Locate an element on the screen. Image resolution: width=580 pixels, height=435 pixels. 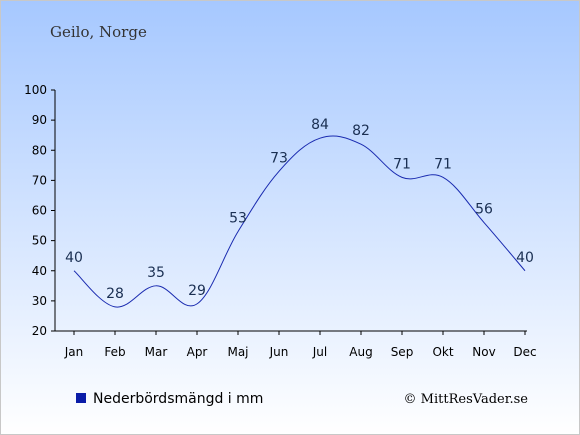
legend-marker is located at coordinates (81, 398).